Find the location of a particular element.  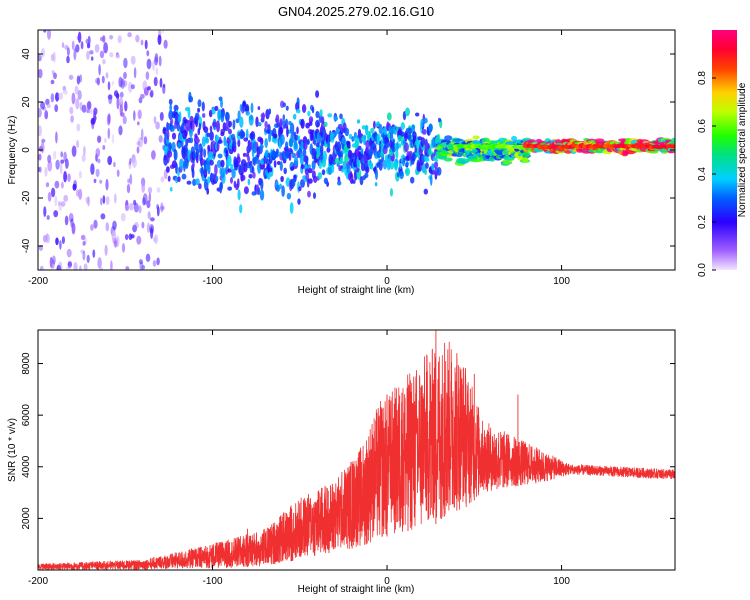

colorbar-tick-label: 0.8 is located at coordinates (702, 78).